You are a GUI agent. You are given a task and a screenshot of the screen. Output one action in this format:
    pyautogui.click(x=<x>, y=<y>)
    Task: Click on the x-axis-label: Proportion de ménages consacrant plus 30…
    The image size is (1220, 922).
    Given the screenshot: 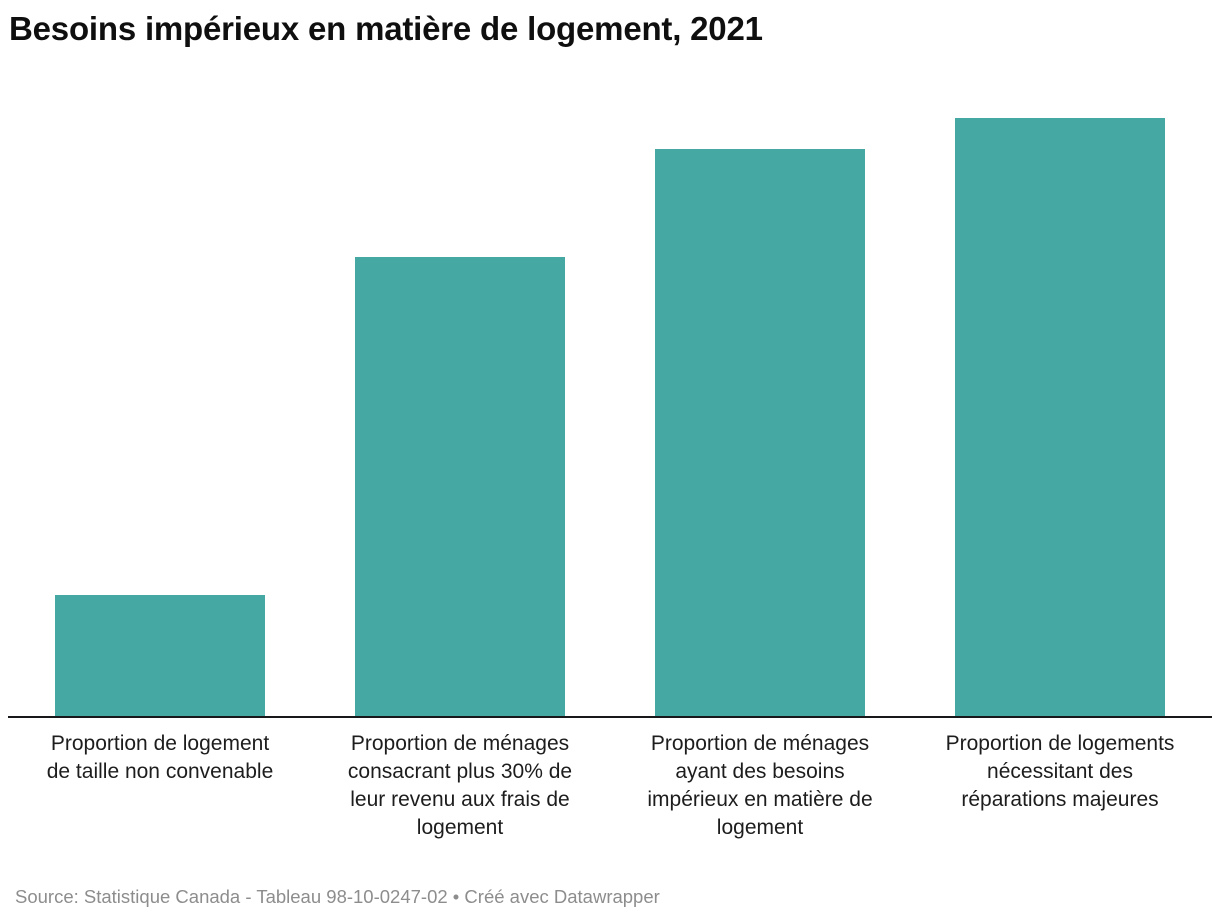 What is the action you would take?
    pyautogui.click(x=460, y=785)
    